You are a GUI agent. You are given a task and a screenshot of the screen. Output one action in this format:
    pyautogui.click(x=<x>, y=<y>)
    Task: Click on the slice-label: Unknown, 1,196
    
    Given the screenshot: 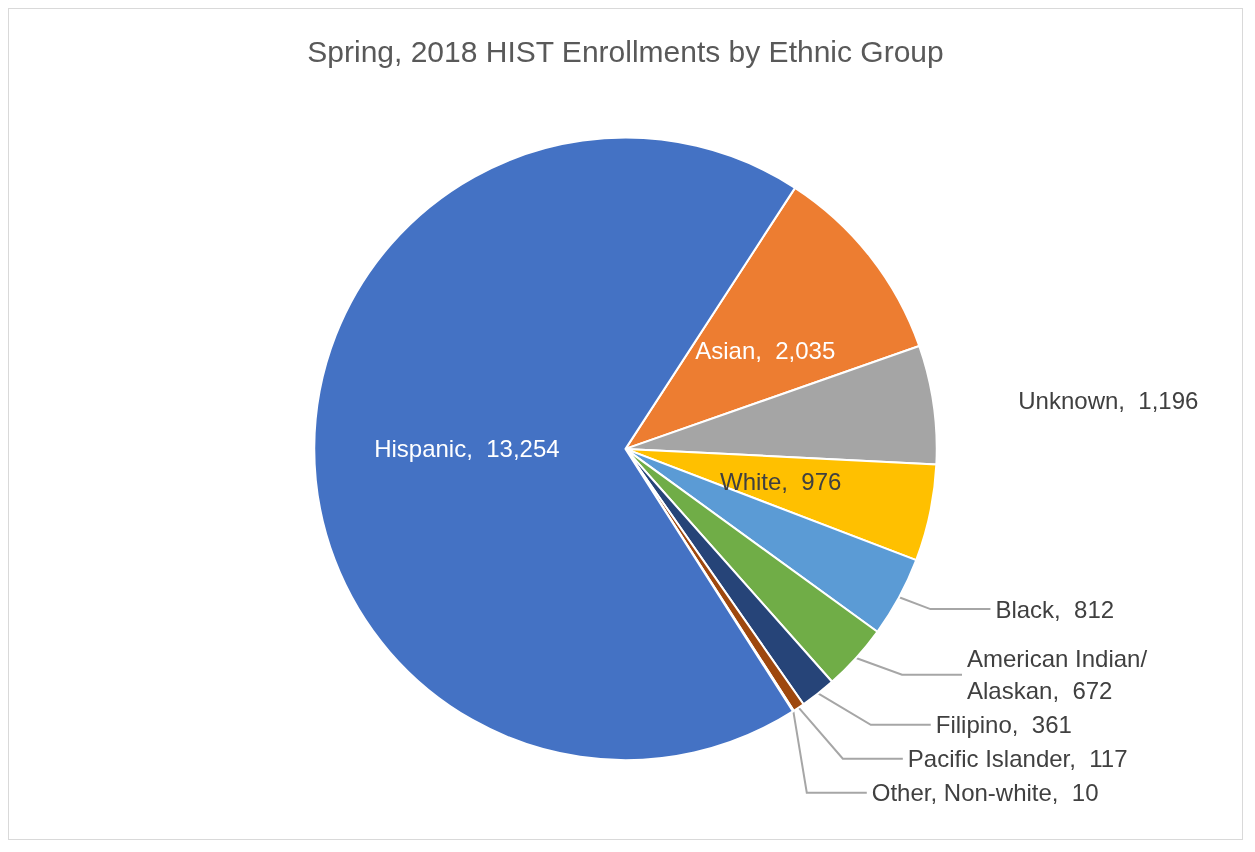 What is the action you would take?
    pyautogui.click(x=1108, y=401)
    